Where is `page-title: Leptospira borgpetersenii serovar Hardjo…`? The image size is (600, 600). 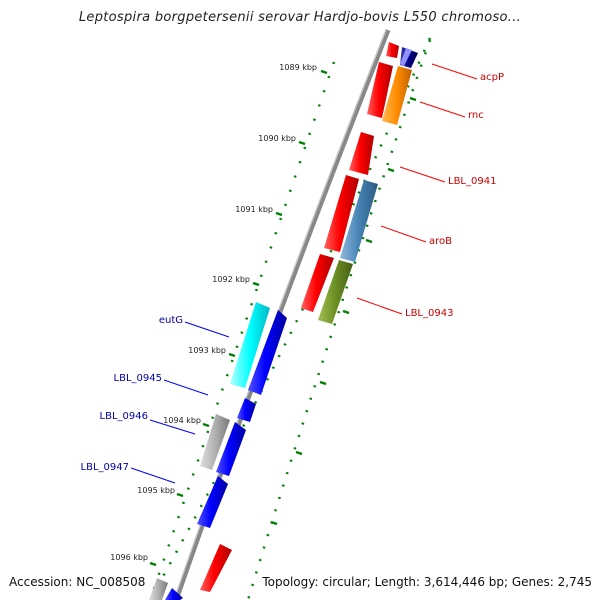 page-title: Leptospira borgpetersenii serovar Hardjo… is located at coordinates (300, 17).